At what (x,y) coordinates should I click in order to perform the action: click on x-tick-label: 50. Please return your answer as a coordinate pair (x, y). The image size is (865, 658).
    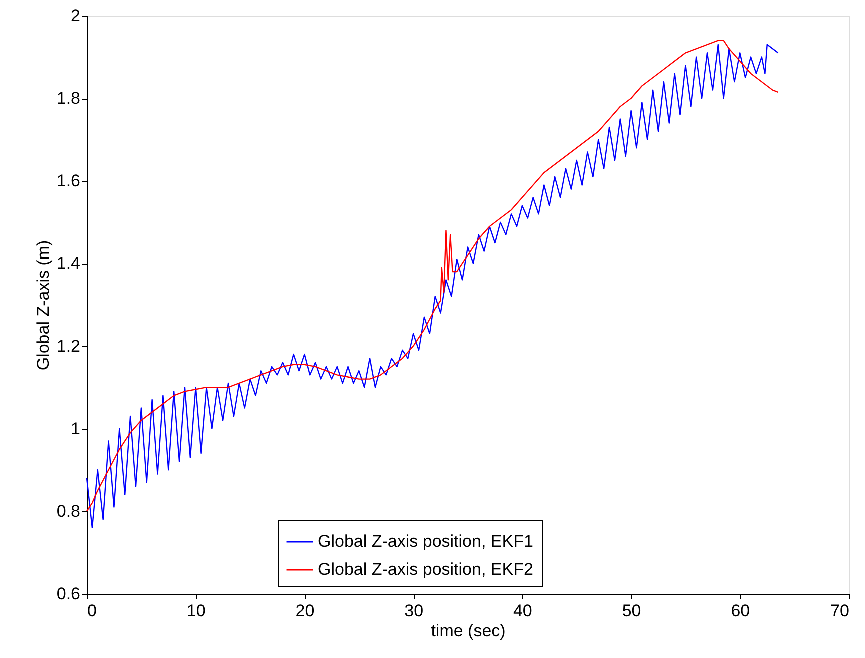
    Looking at the image, I should click on (632, 611).